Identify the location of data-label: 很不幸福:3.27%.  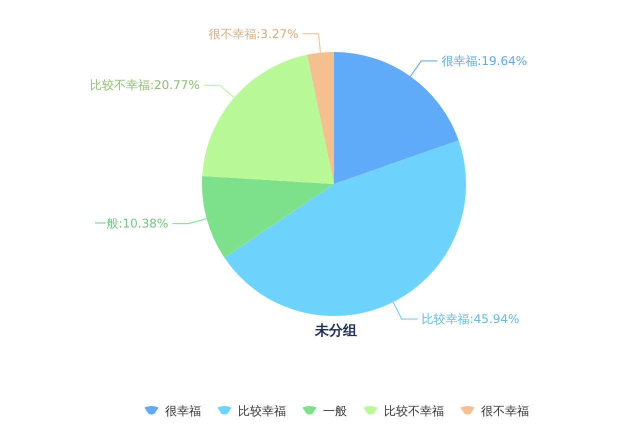
(253, 33).